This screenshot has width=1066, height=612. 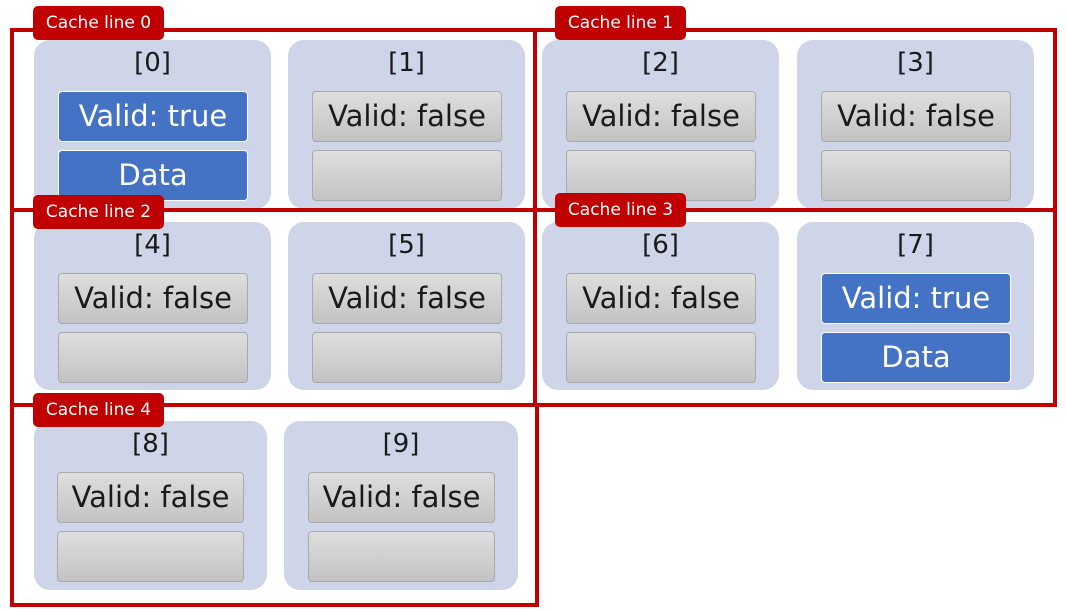 I want to click on cache-line-label: Cache line 0, so click(x=98, y=23).